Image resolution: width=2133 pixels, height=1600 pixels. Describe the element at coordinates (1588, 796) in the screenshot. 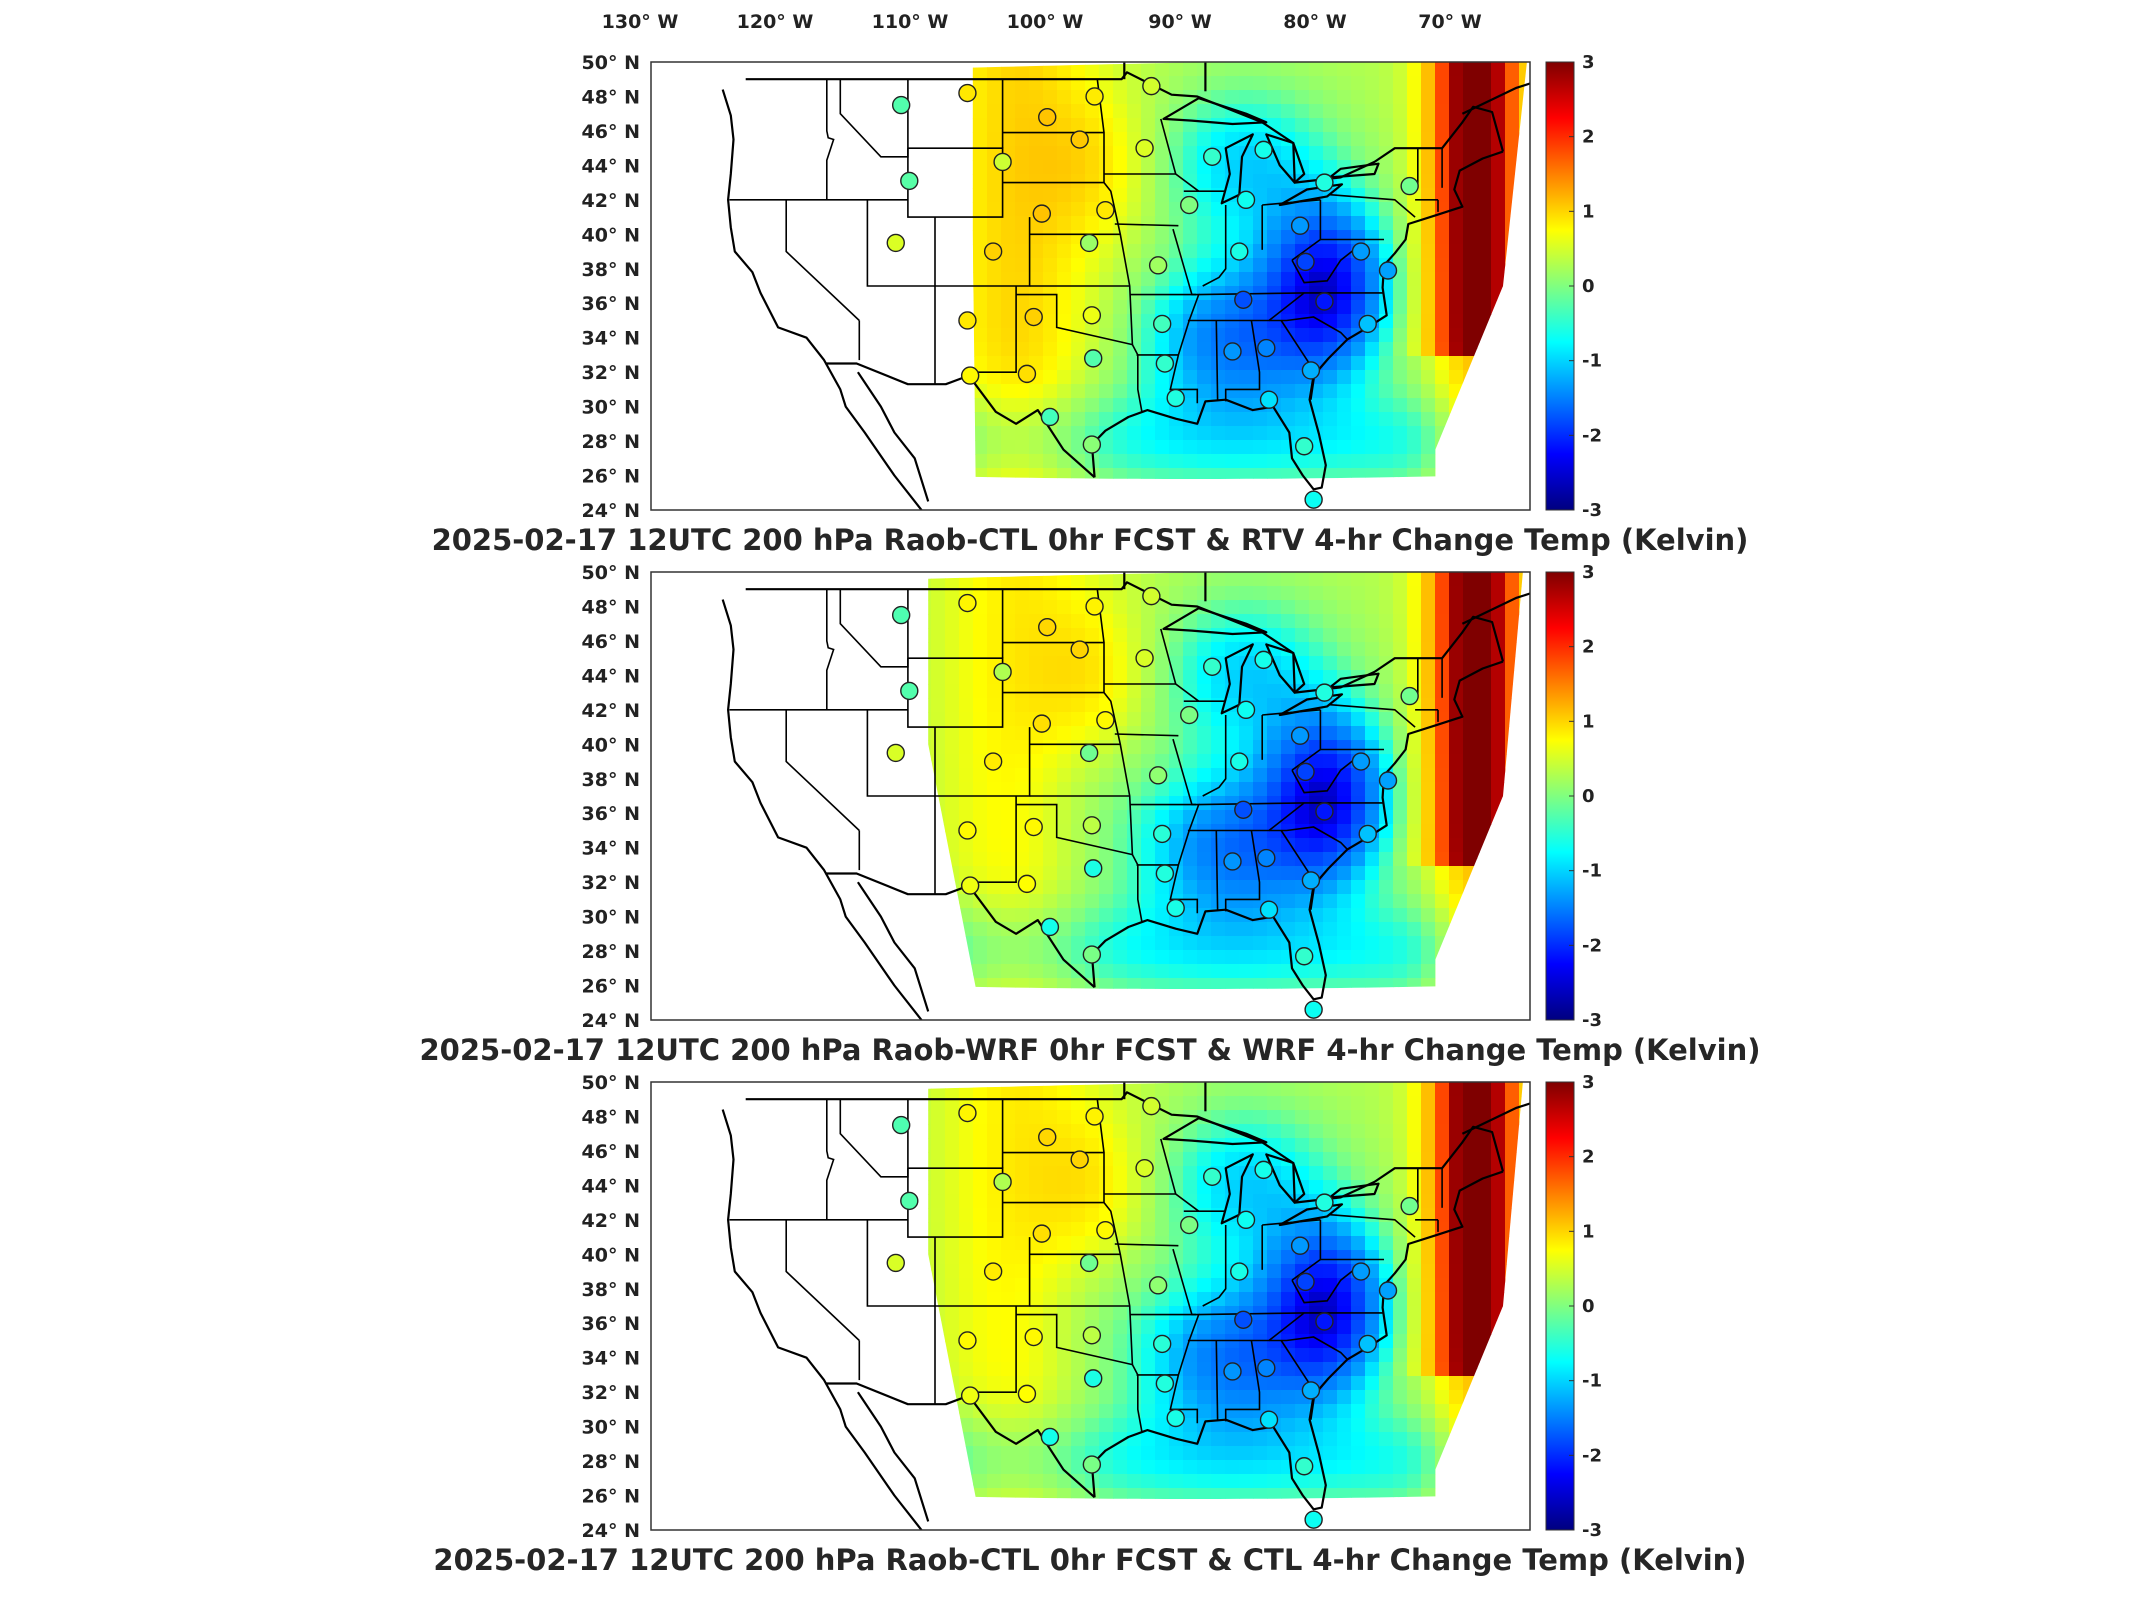

I see `colorbar-tick: 0` at that location.